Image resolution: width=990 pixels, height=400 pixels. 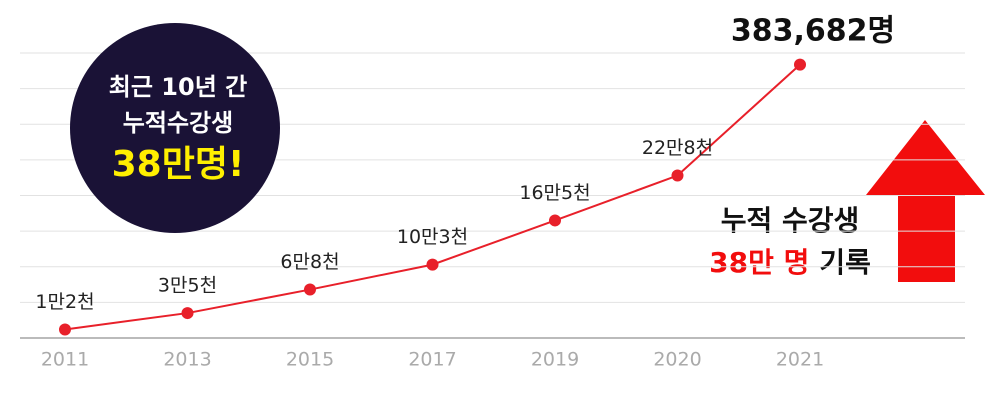 I want to click on value-label: 3만5천, so click(x=187, y=286).